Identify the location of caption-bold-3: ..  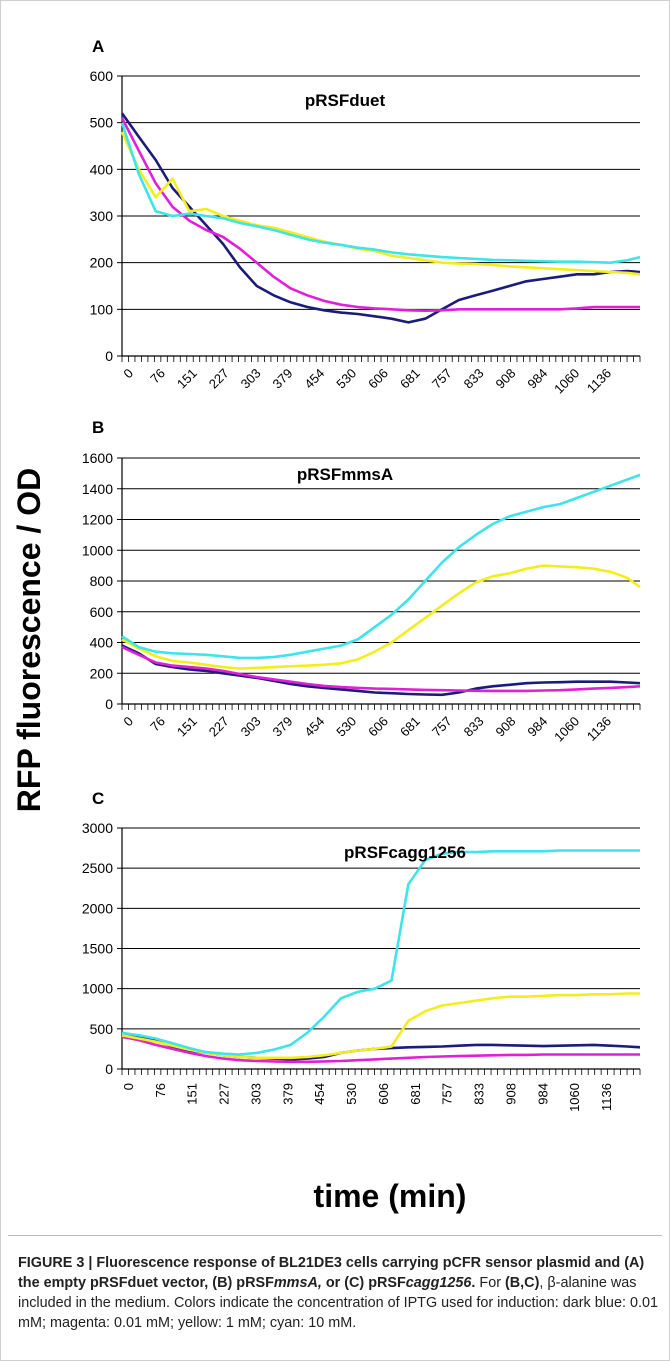
(473, 1283).